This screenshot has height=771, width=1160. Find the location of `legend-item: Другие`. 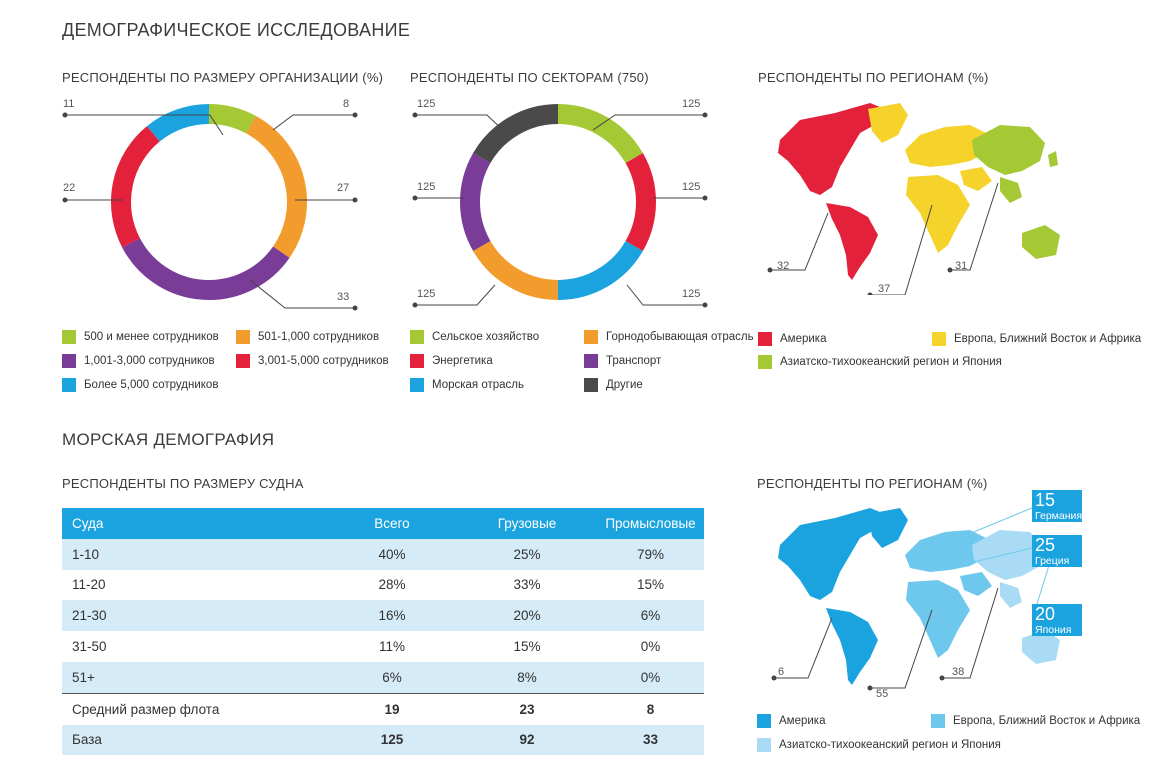

legend-item: Другие is located at coordinates (613, 385).